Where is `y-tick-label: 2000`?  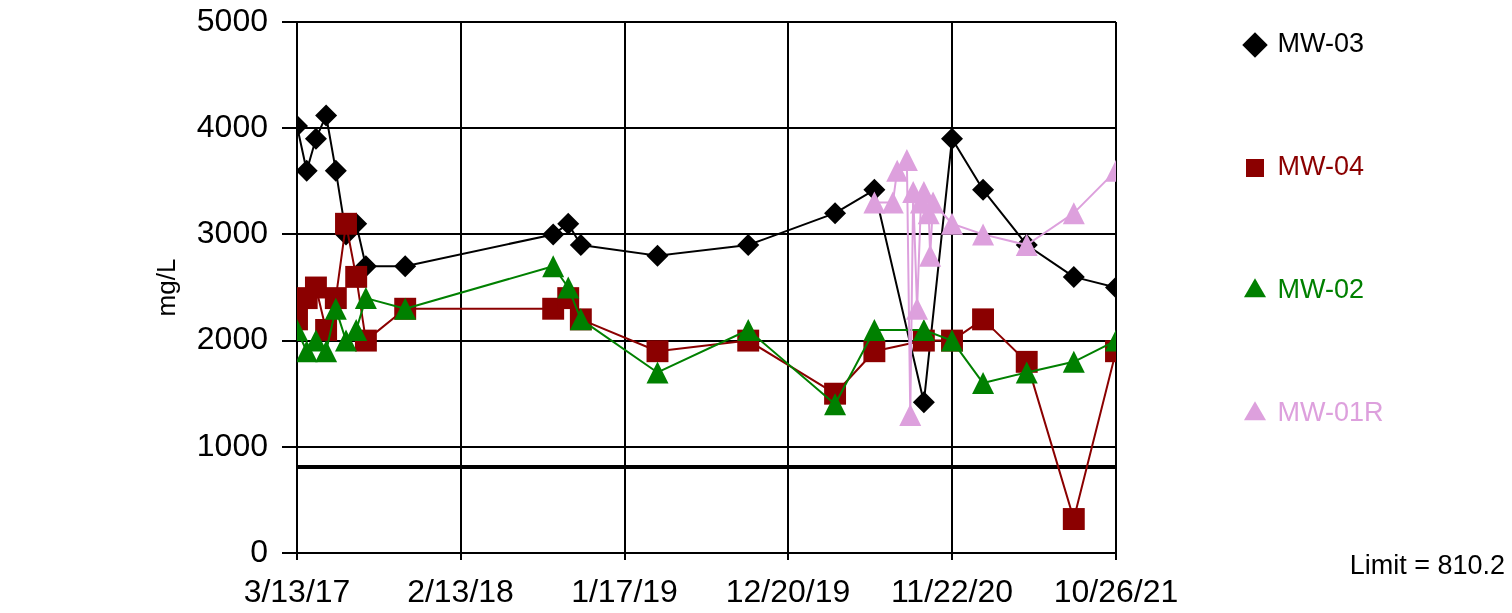
y-tick-label: 2000 is located at coordinates (232, 338).